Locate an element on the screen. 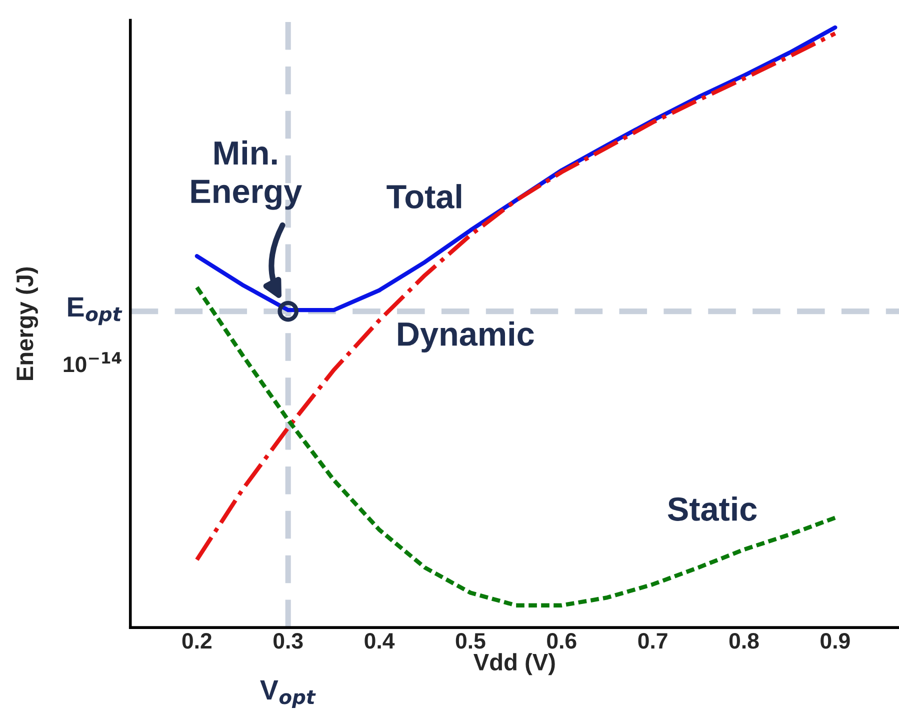 This screenshot has width=899, height=723. annotation: Min. Energy is located at coordinates (246, 175).